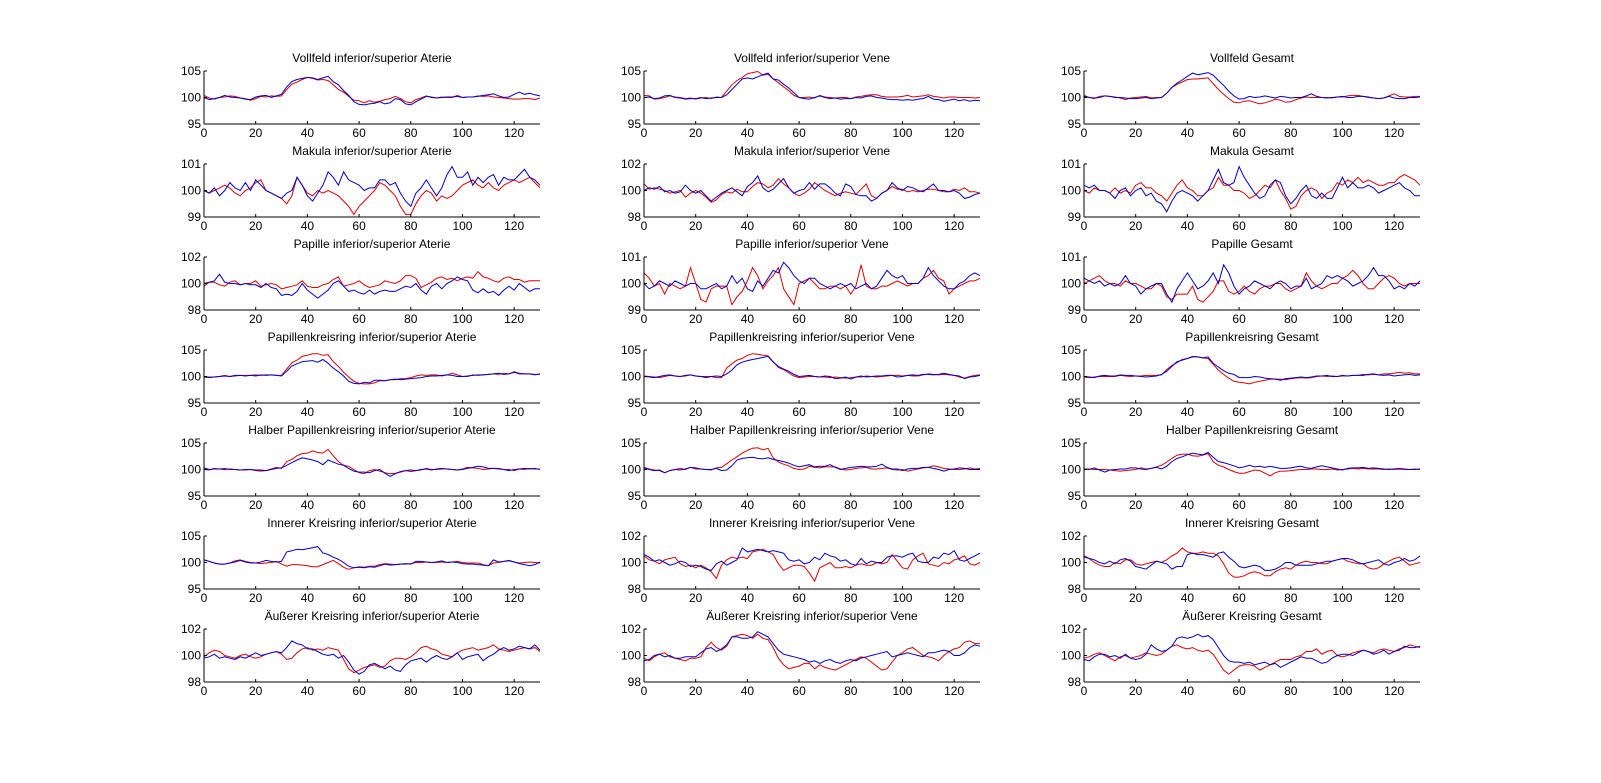 Image resolution: width=1601 pixels, height=783 pixels. I want to click on y-tick-label: 98, so click(1075, 589).